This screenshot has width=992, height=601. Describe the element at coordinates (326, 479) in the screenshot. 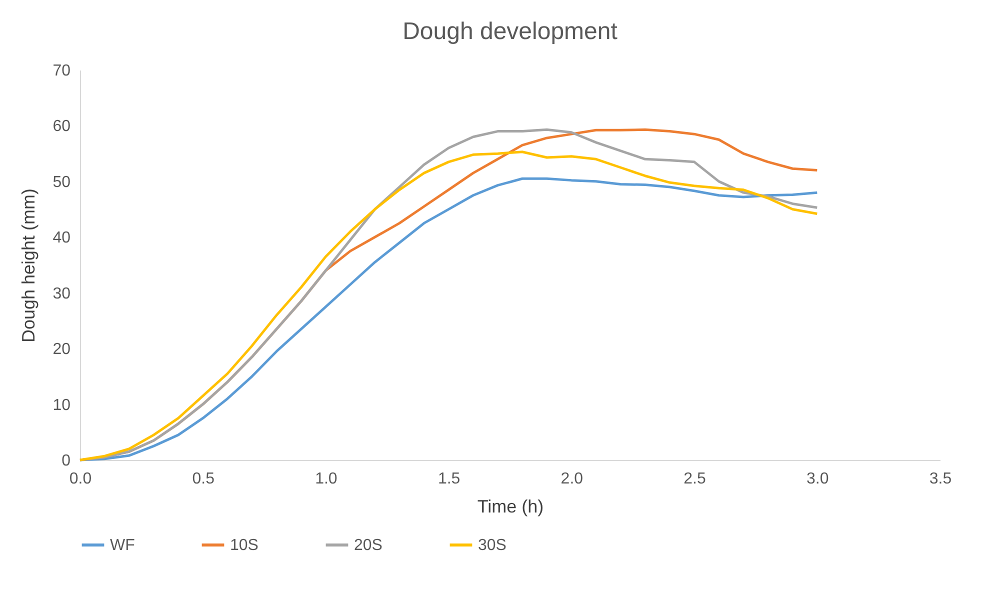

I see `x-tick-label: 1.0` at that location.